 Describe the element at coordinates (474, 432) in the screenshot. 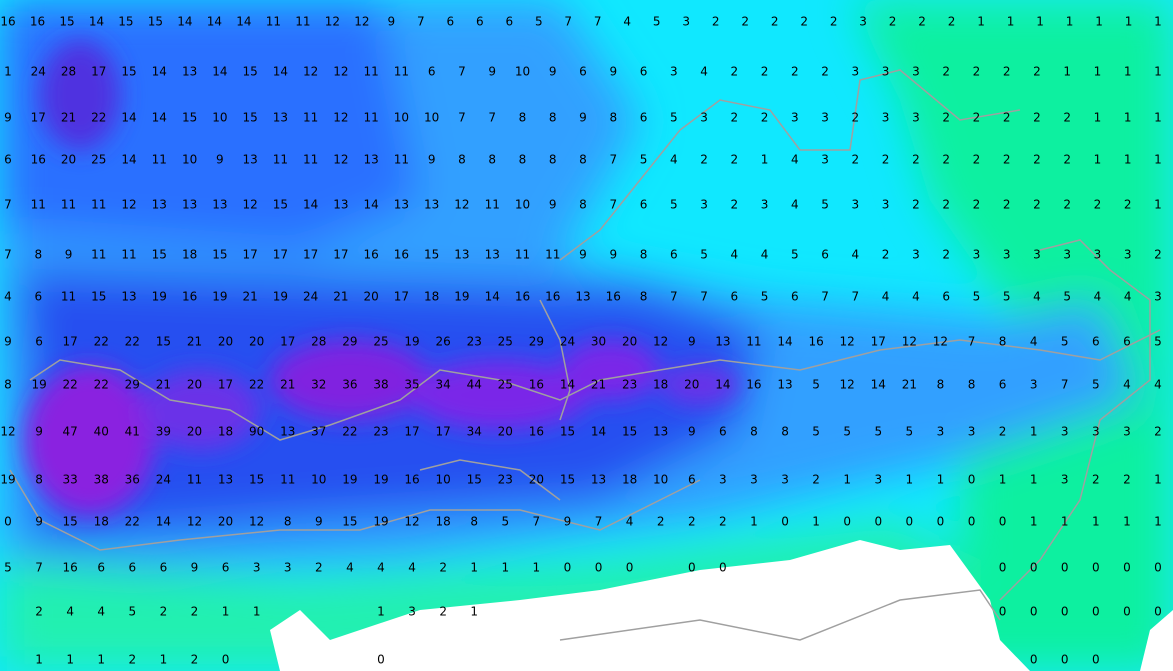

I see `grid-value: 34` at that location.